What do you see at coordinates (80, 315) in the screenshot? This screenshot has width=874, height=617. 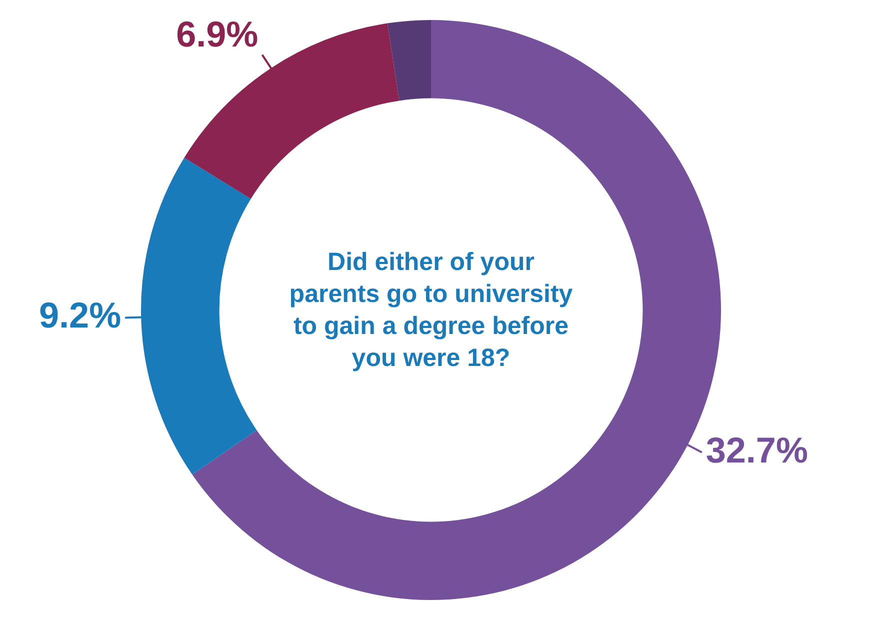 I see `data-label: 9.2%` at bounding box center [80, 315].